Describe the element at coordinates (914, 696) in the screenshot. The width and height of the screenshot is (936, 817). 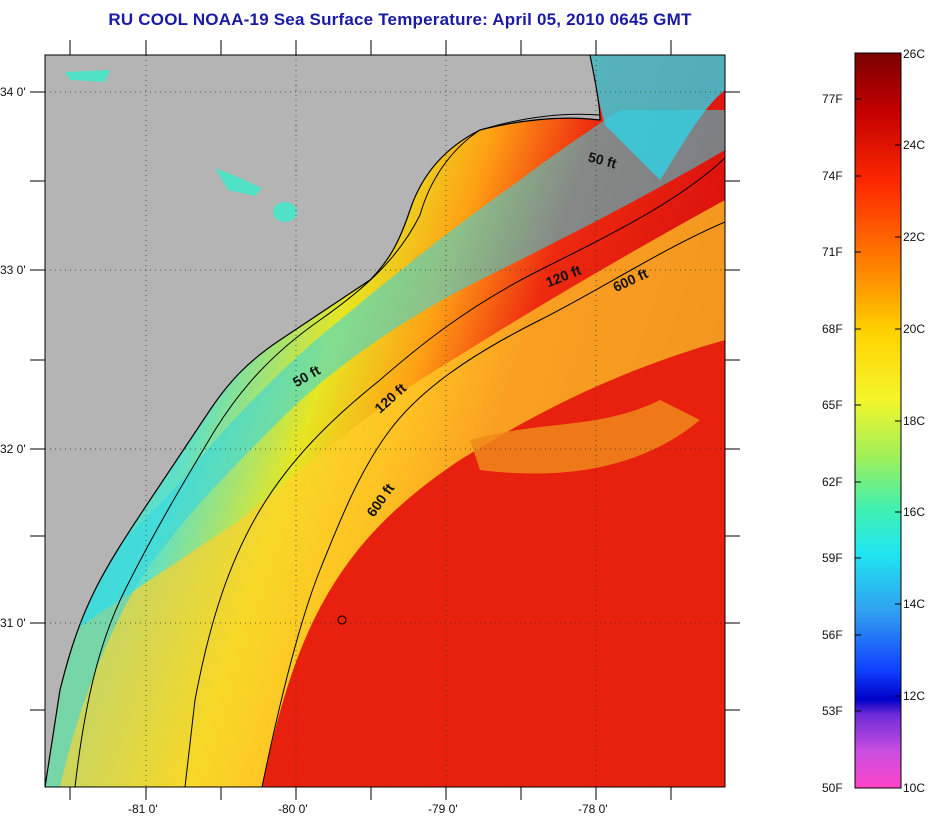
I see `colorbar-c-label: 12C` at that location.